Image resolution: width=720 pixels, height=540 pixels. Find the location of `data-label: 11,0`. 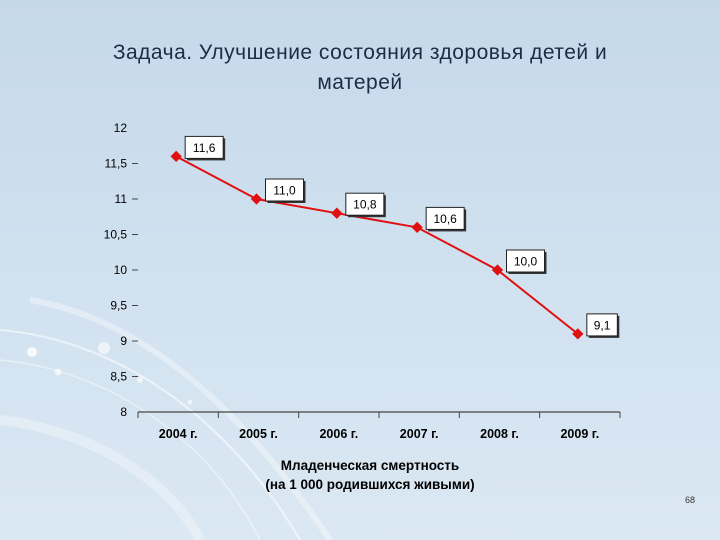

data-label: 11,0 is located at coordinates (284, 191).